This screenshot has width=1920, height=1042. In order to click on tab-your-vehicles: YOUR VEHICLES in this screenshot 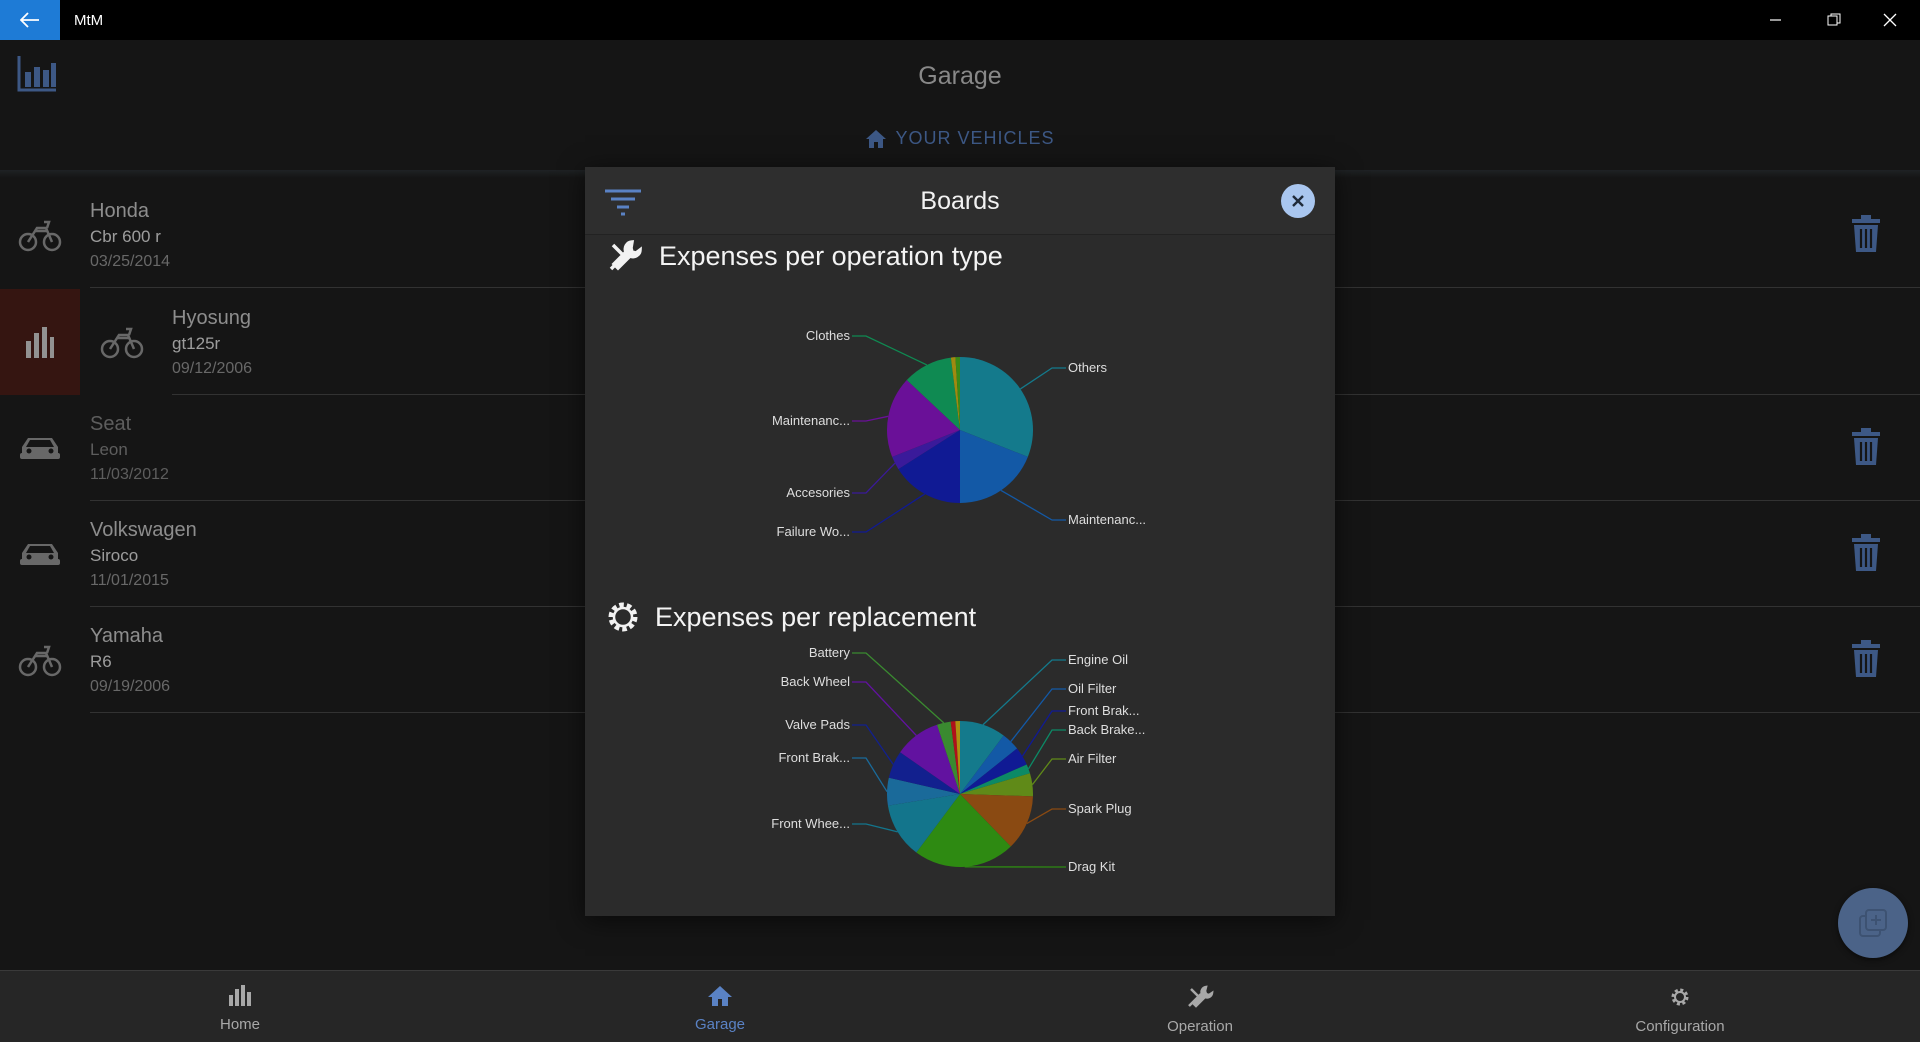, I will do `click(960, 138)`.